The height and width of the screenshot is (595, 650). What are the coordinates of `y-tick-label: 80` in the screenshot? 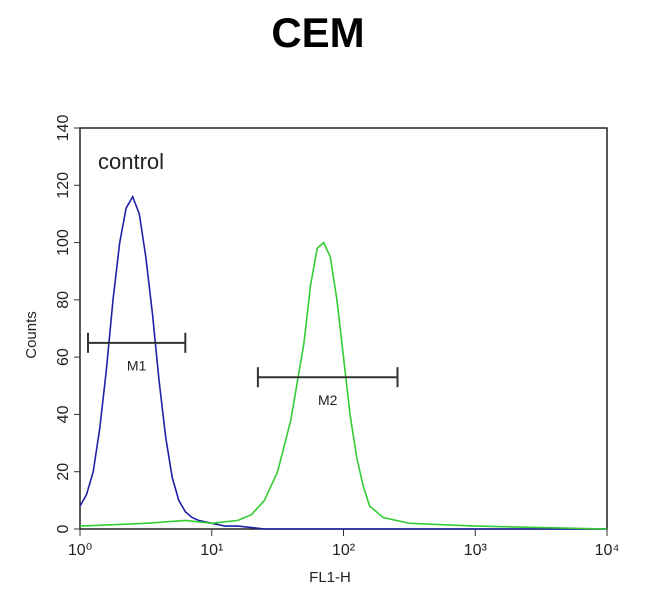 It's located at (63, 300).